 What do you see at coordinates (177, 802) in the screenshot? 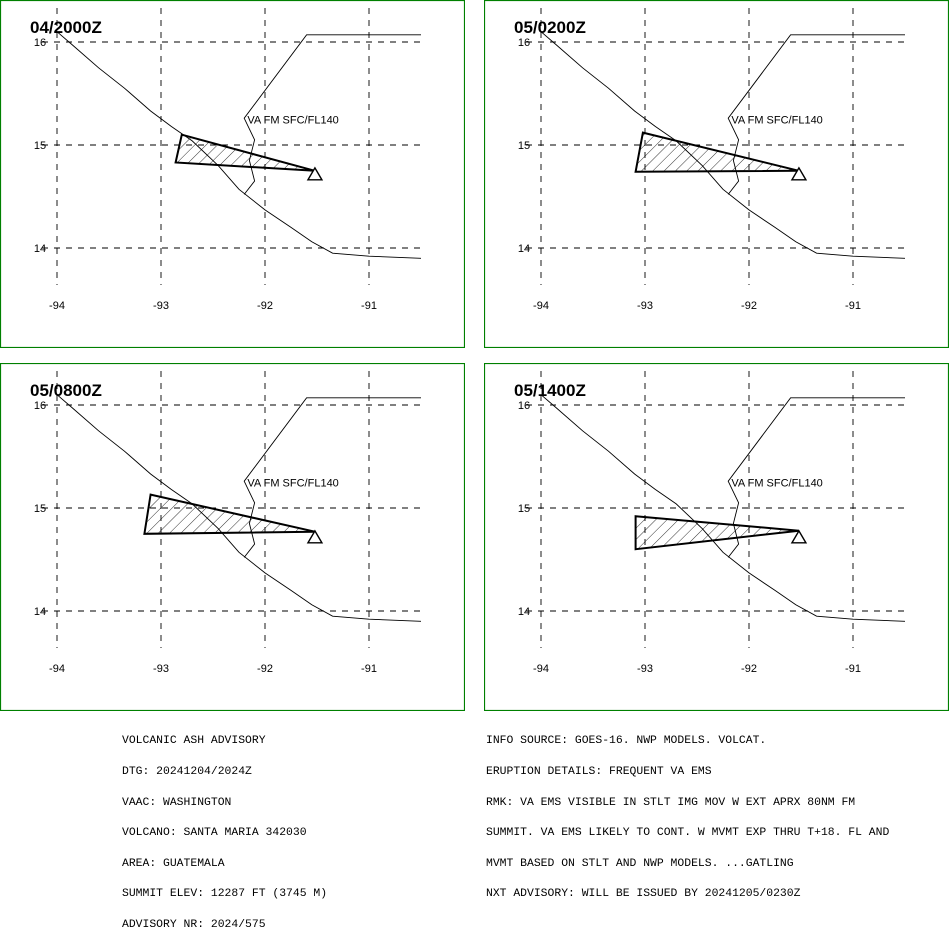
I see `advisory-line: VAAC: WASHINGTON` at bounding box center [177, 802].